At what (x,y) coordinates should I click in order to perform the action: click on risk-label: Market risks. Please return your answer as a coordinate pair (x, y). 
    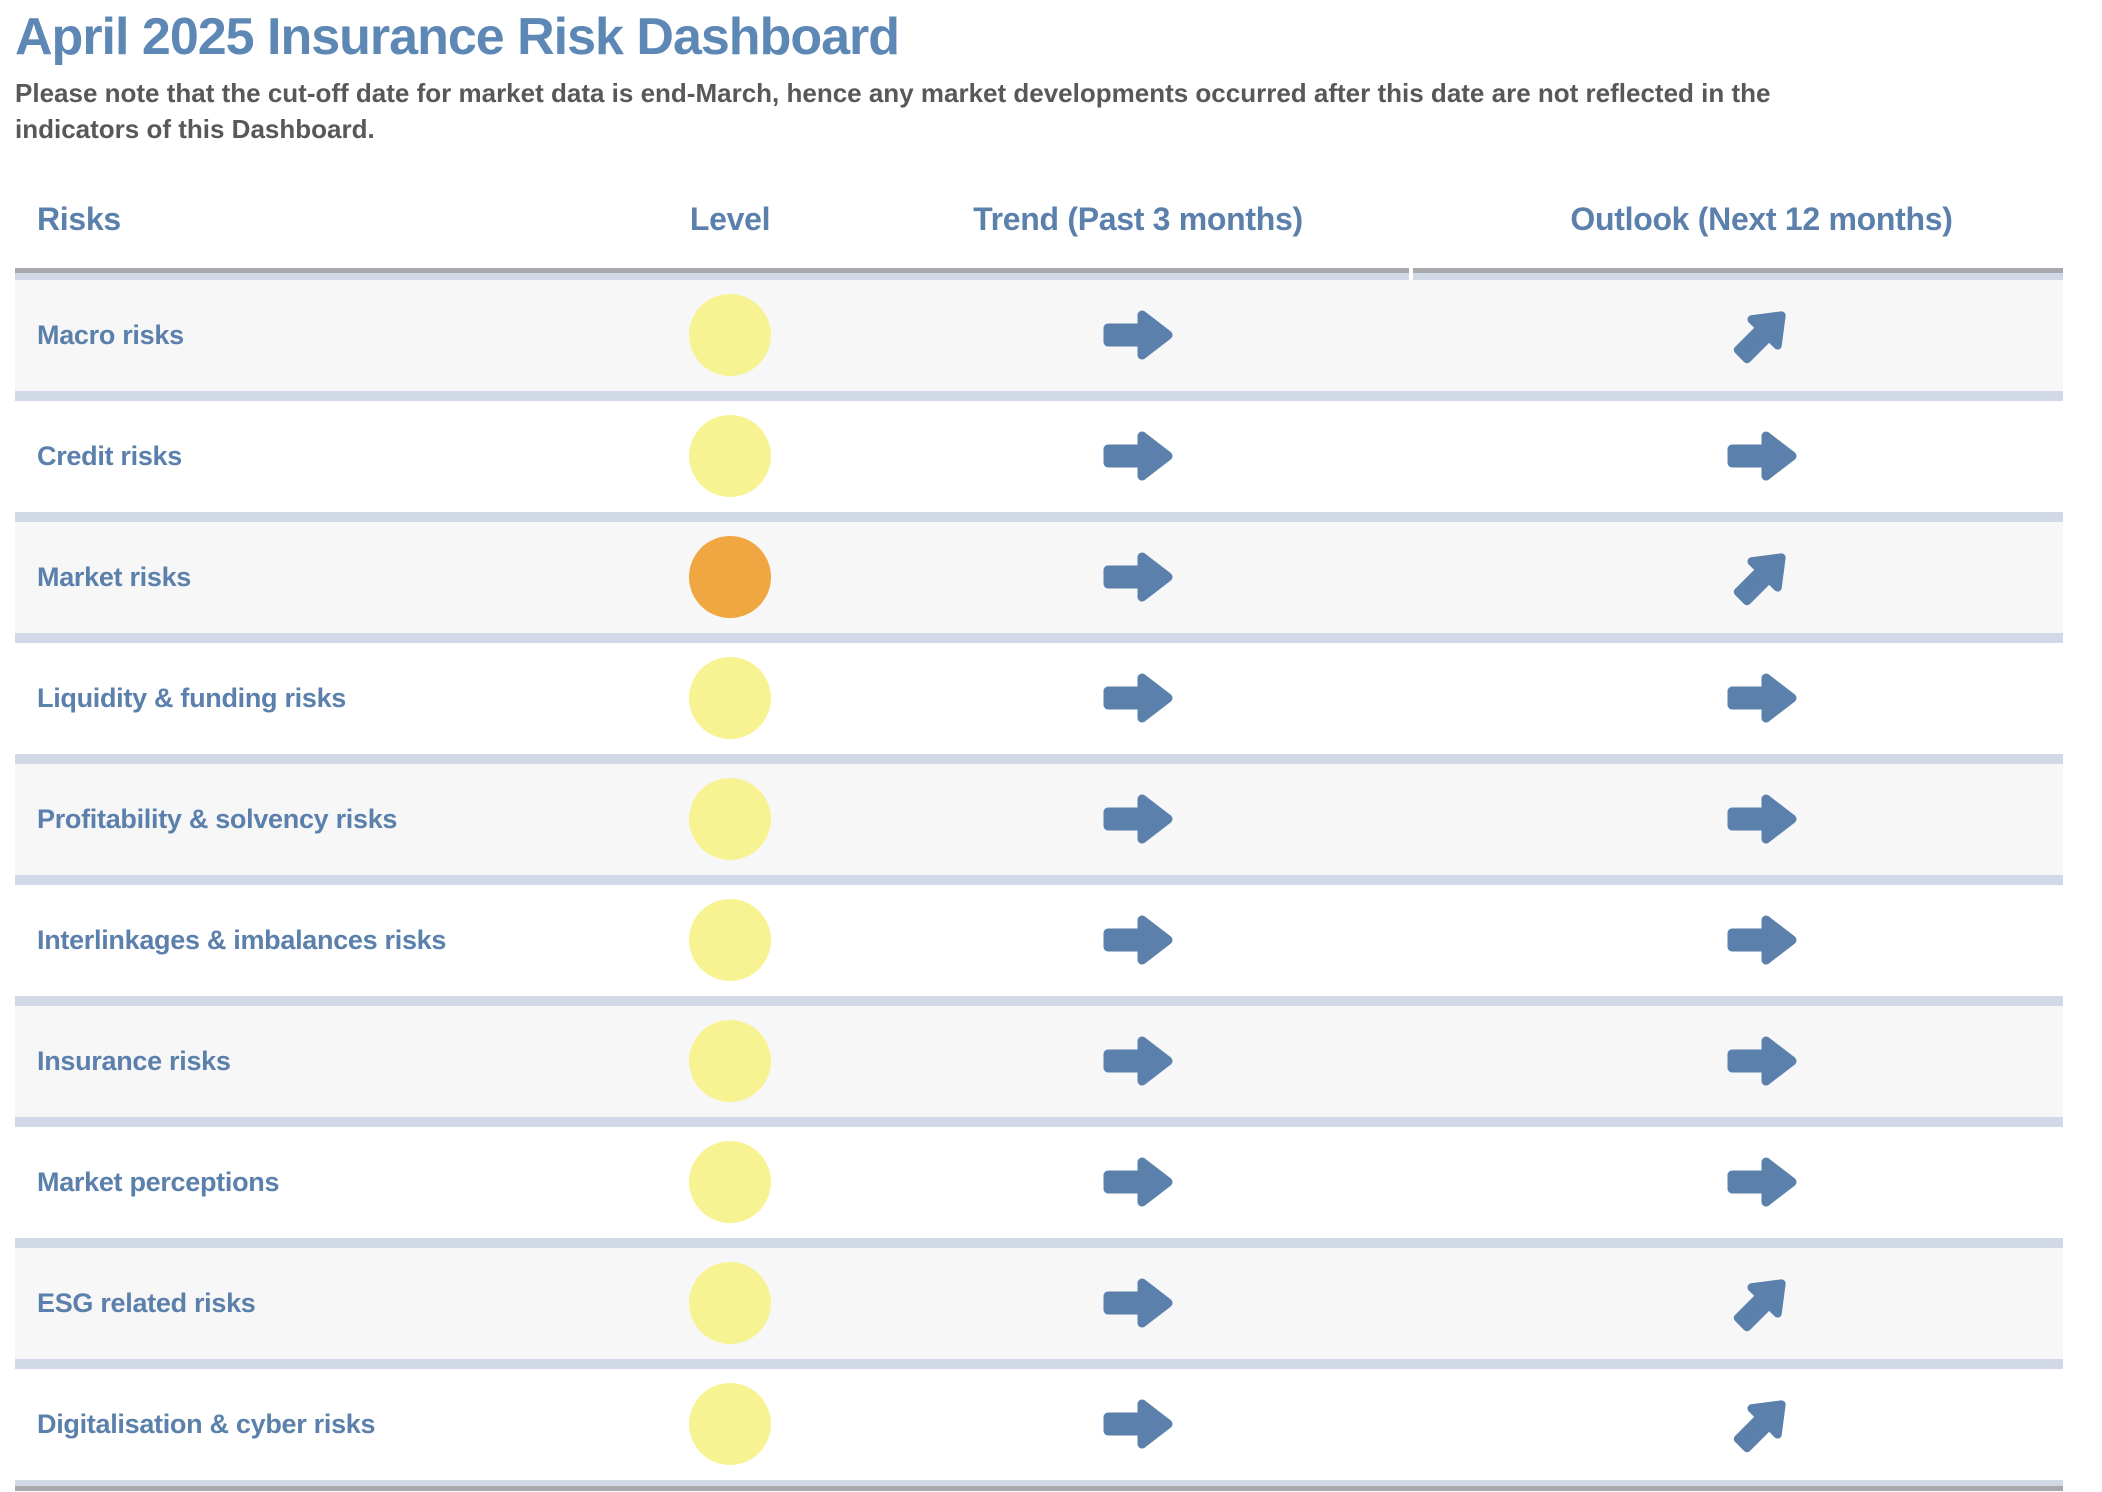
    Looking at the image, I should click on (114, 576).